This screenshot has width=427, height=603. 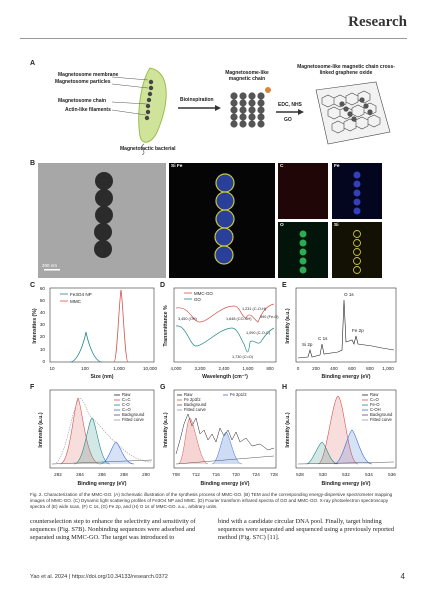 I want to click on g-xtick-5: 728, so click(x=274, y=474).